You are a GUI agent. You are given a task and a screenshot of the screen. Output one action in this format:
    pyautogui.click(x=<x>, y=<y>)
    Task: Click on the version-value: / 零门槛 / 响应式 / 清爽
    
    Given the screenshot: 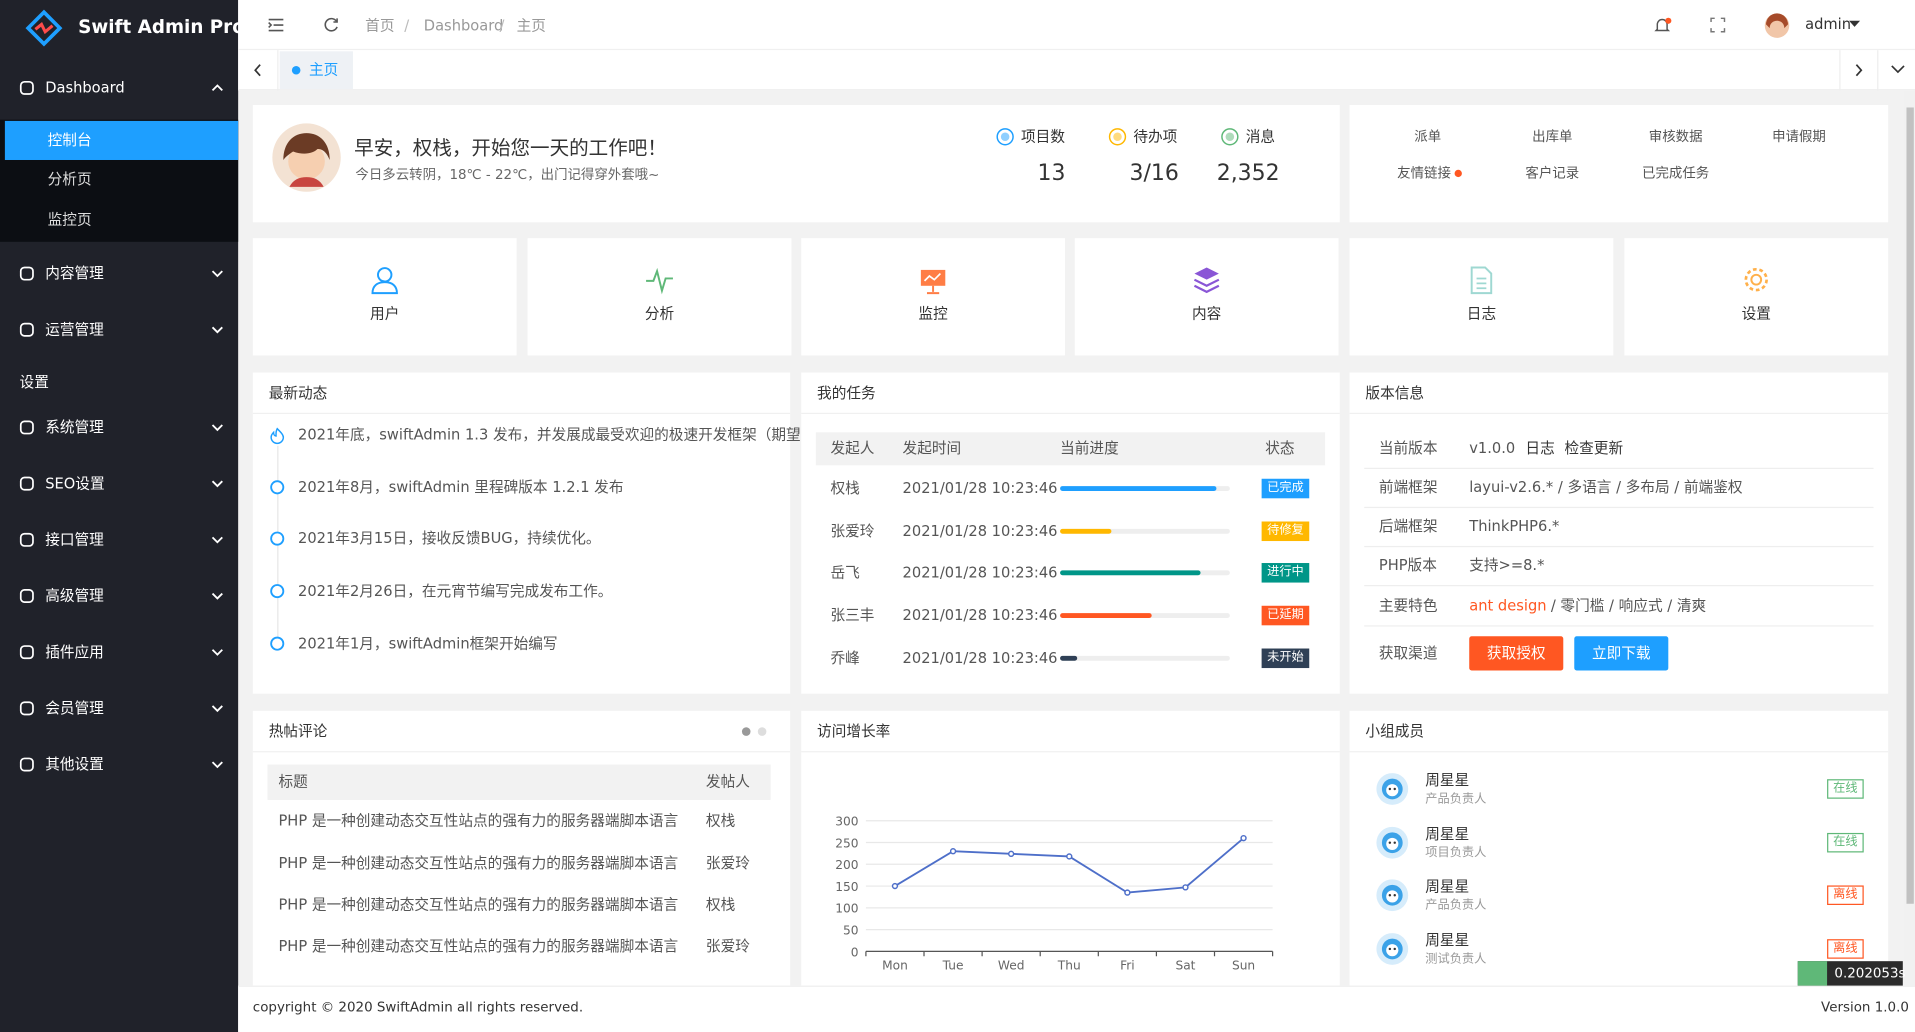 What is the action you would take?
    pyautogui.click(x=1626, y=606)
    